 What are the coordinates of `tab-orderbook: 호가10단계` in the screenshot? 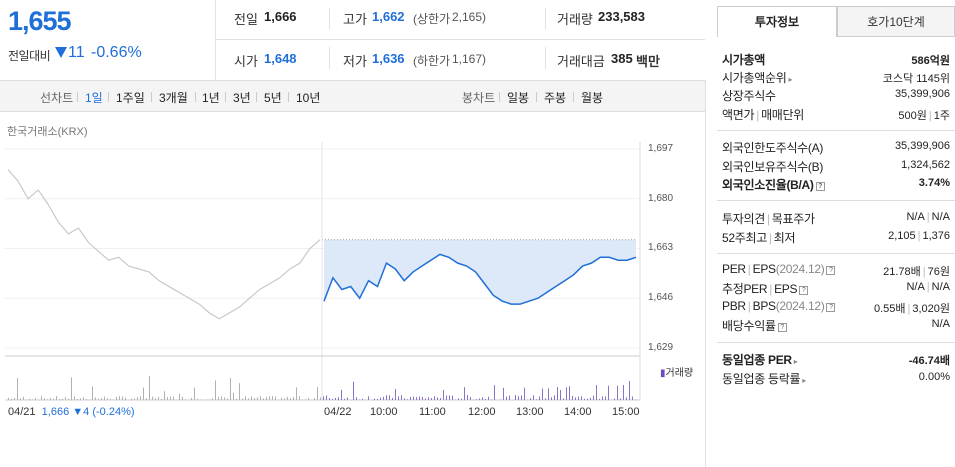 It's located at (896, 21).